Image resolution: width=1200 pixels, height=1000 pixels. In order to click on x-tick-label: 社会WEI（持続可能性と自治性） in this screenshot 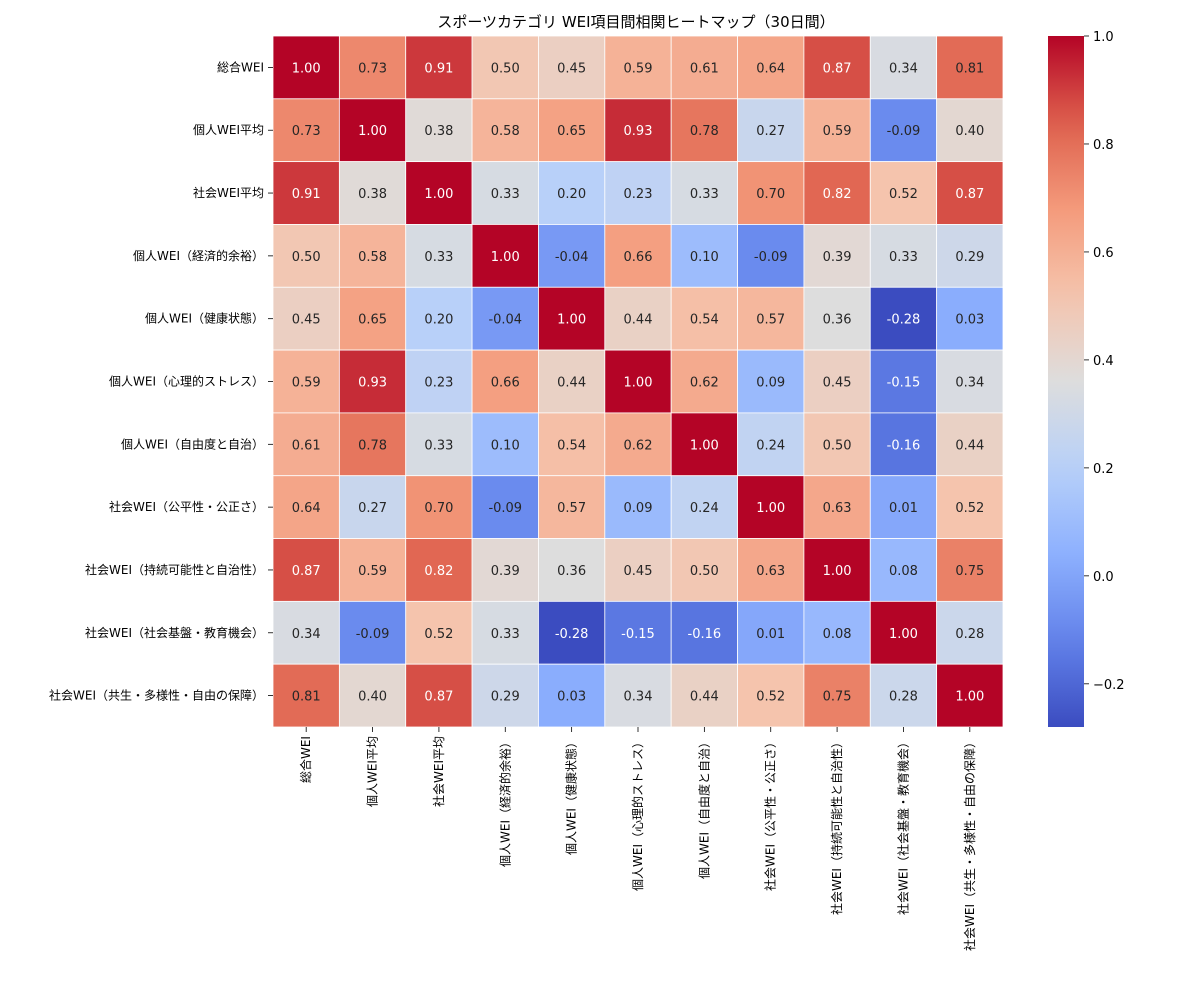, I will do `click(836, 825)`.